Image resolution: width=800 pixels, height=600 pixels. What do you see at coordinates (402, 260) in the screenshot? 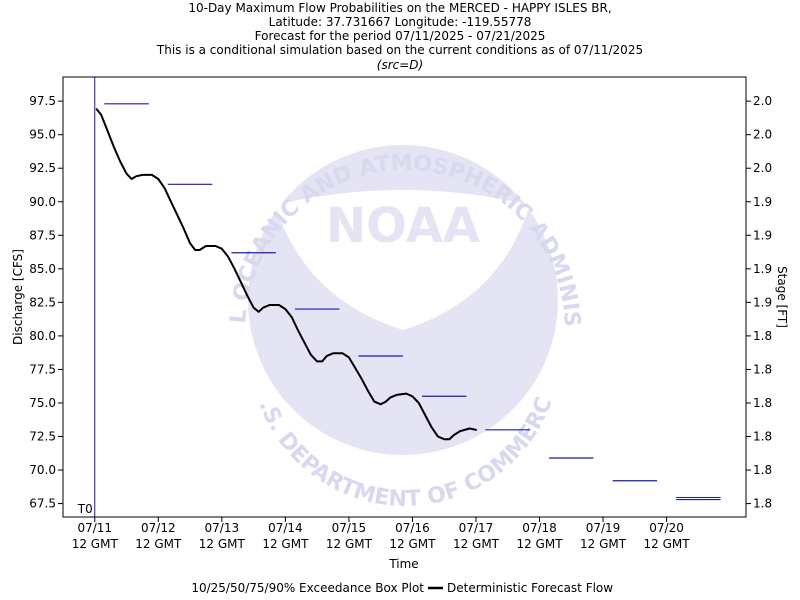
I see `watermark-bird-shape` at bounding box center [402, 260].